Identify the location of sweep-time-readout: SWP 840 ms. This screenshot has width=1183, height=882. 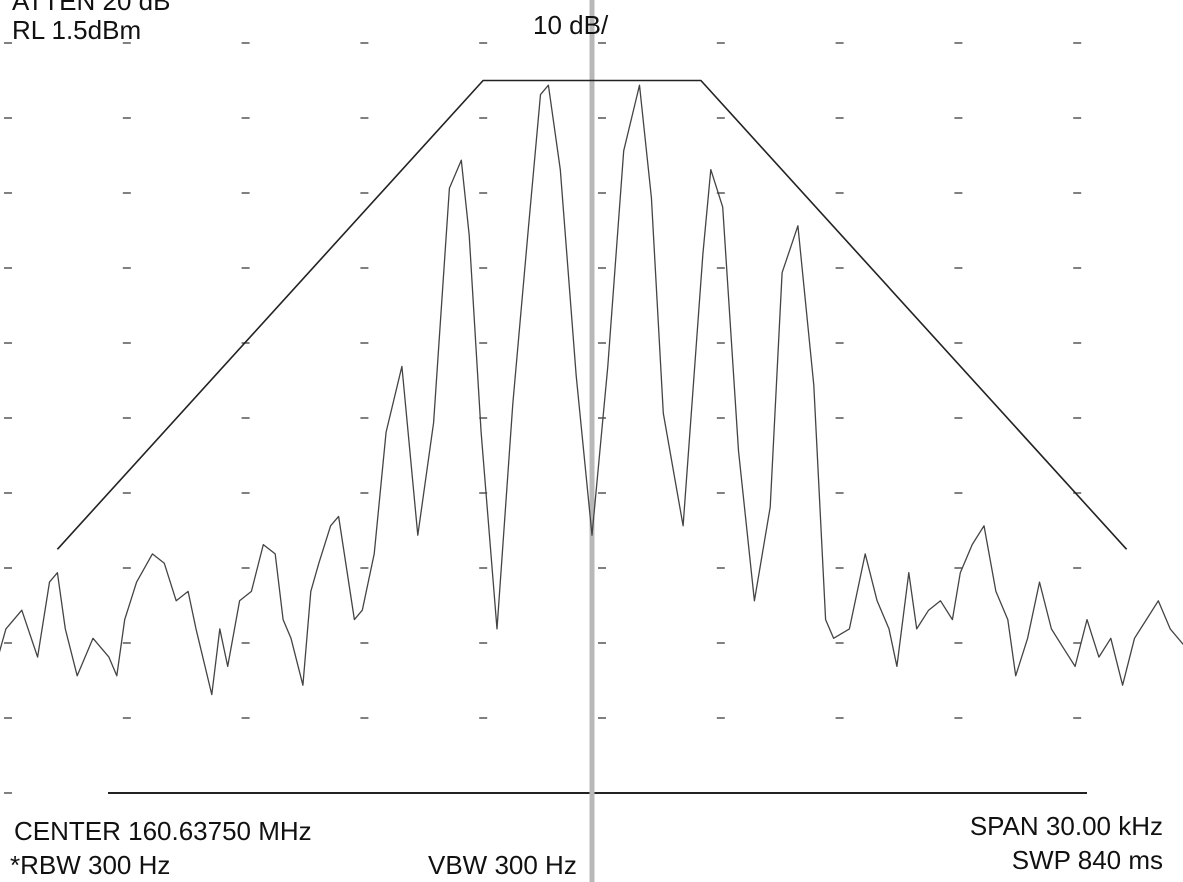
(1087, 860).